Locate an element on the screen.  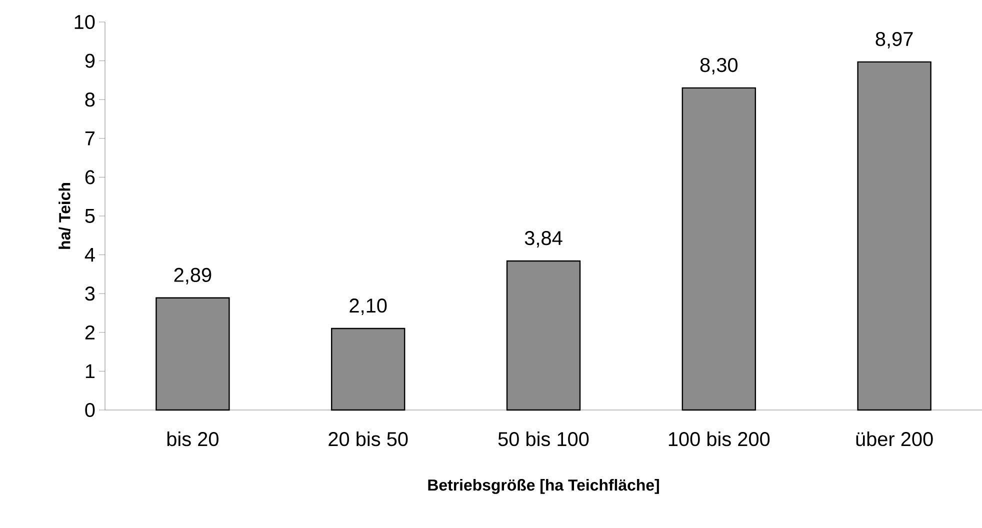
y-tick-label: 0 is located at coordinates (90, 410).